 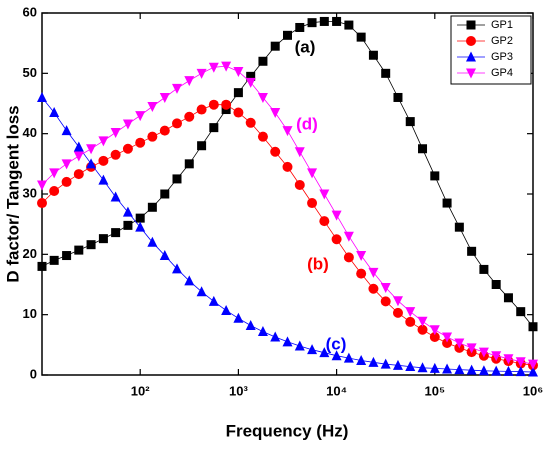 What do you see at coordinates (502, 57) in the screenshot?
I see `legend-label: GP3` at bounding box center [502, 57].